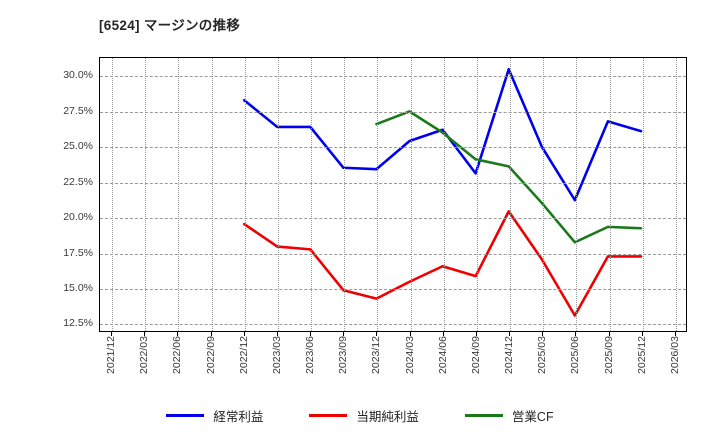 The width and height of the screenshot is (720, 440). I want to click on y-axis-tick-label: 12.5%, so click(78, 323).